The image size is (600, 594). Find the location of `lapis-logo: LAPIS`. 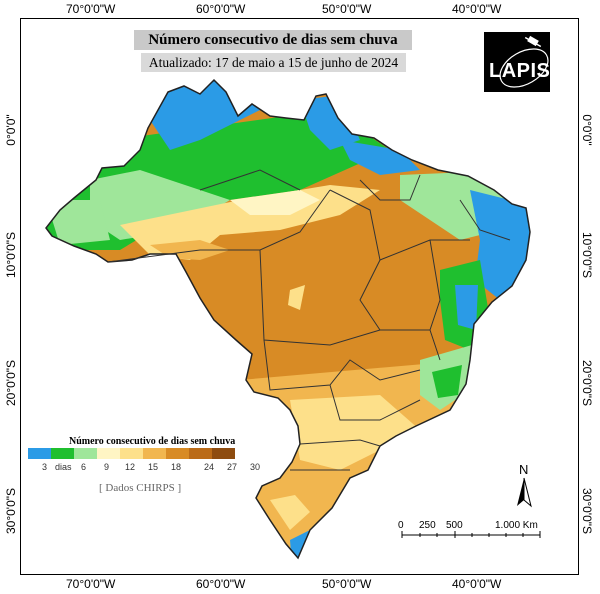

lapis-logo: LAPIS is located at coordinates (517, 62).